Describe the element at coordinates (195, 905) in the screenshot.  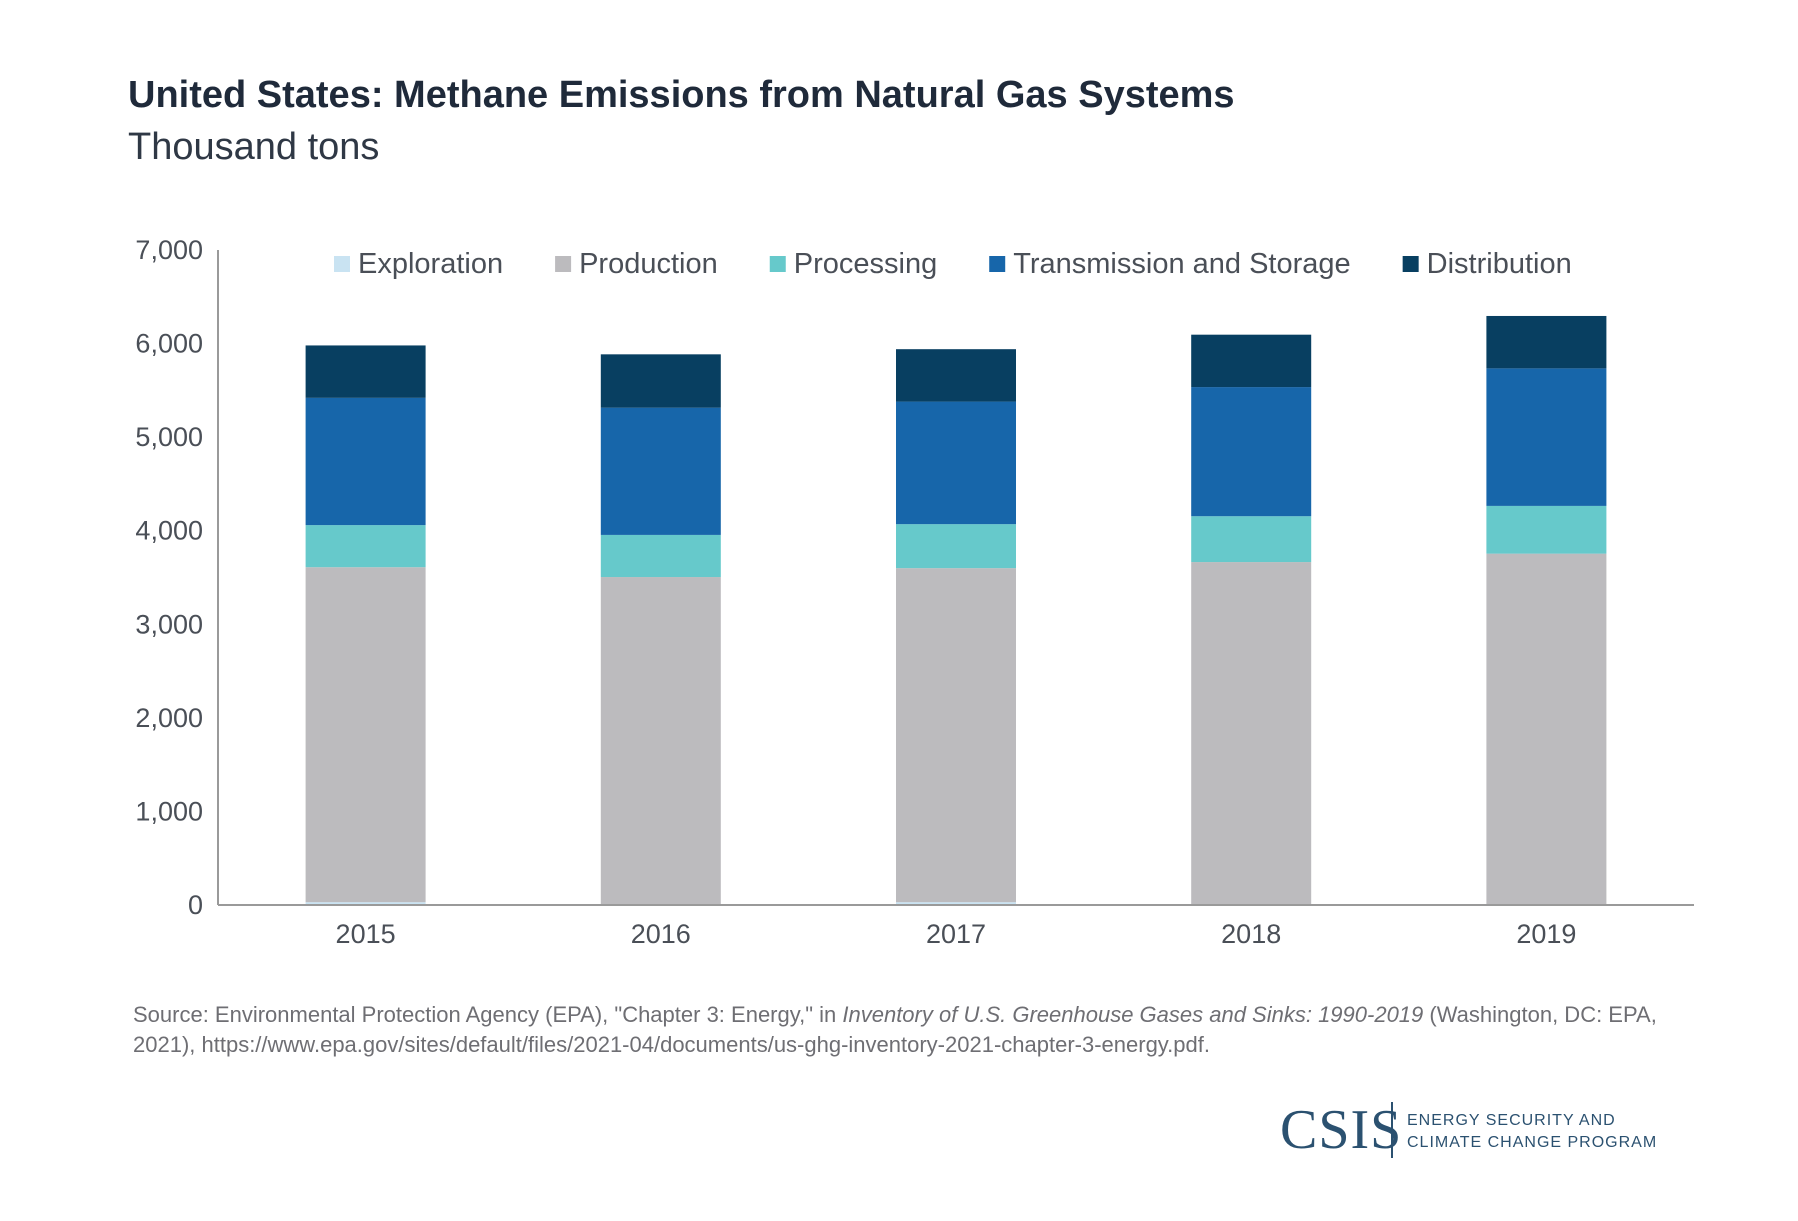
I see `y-tick-label: 0` at that location.